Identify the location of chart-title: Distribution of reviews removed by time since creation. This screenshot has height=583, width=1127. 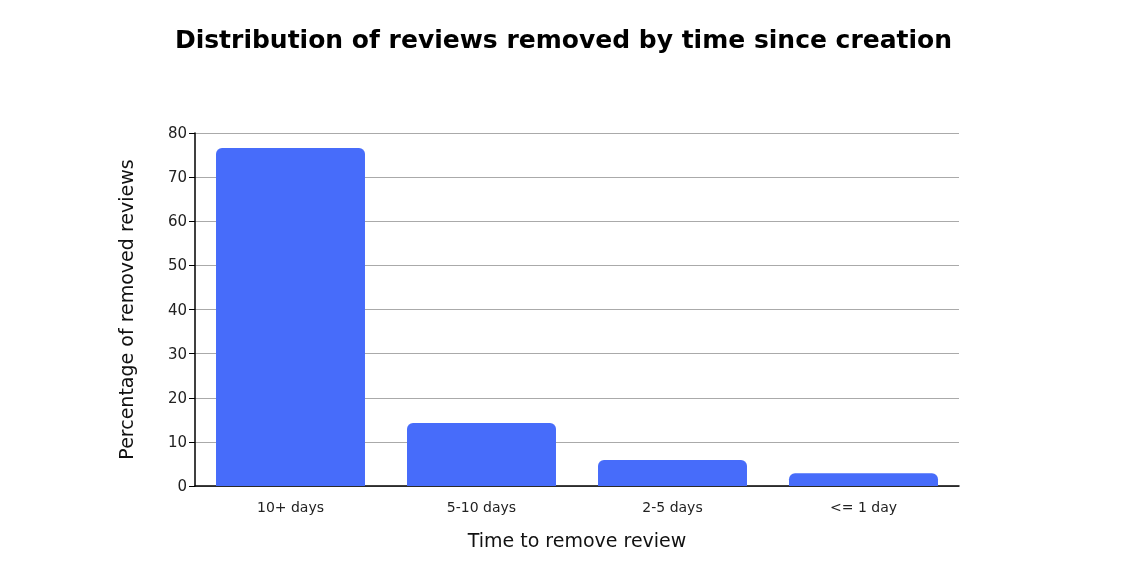
(563, 39).